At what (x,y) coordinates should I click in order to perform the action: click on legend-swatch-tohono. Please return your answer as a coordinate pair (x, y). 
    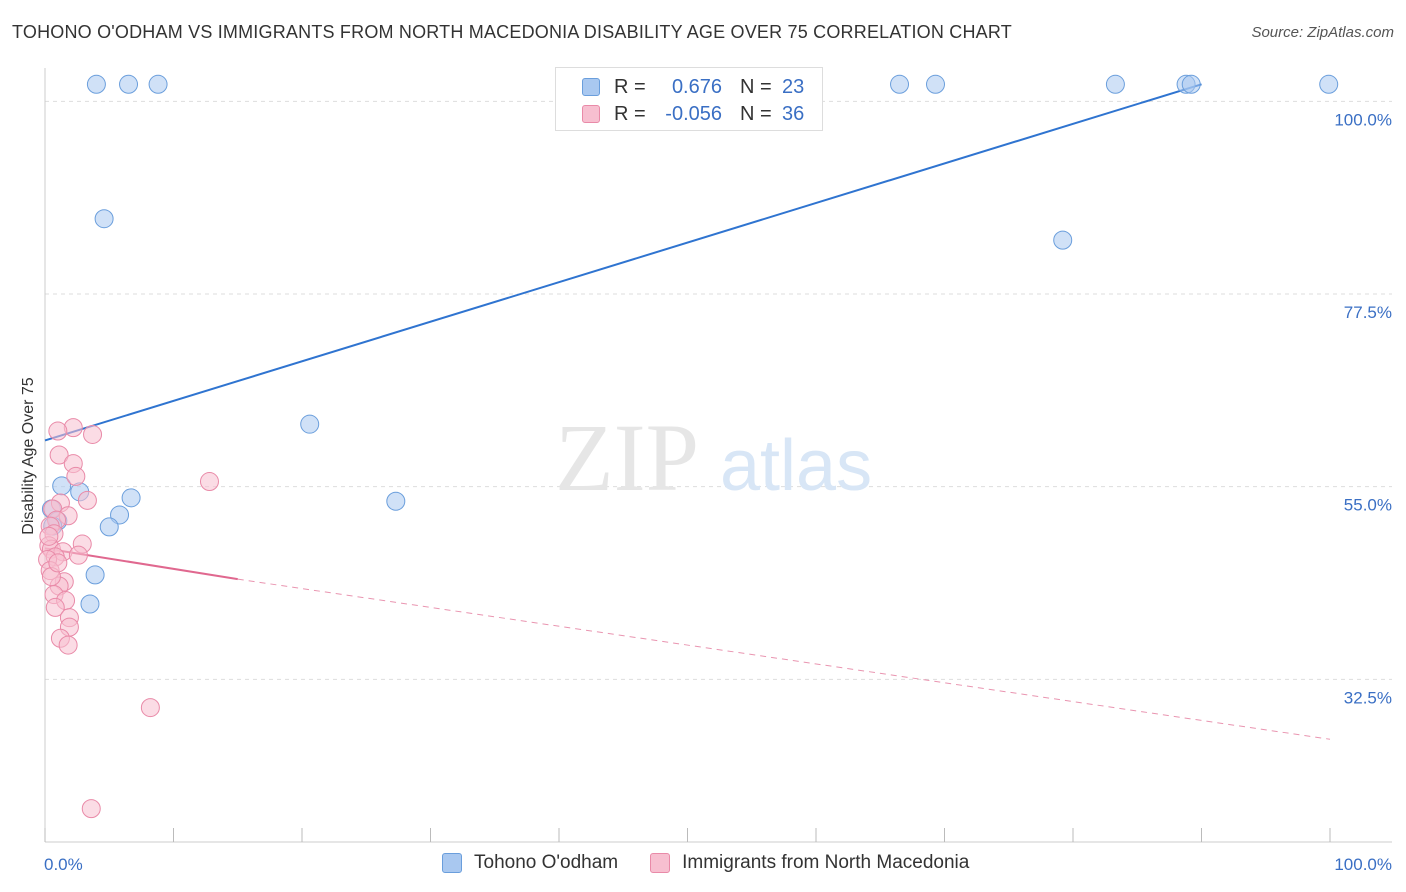
    Looking at the image, I should click on (591, 87).